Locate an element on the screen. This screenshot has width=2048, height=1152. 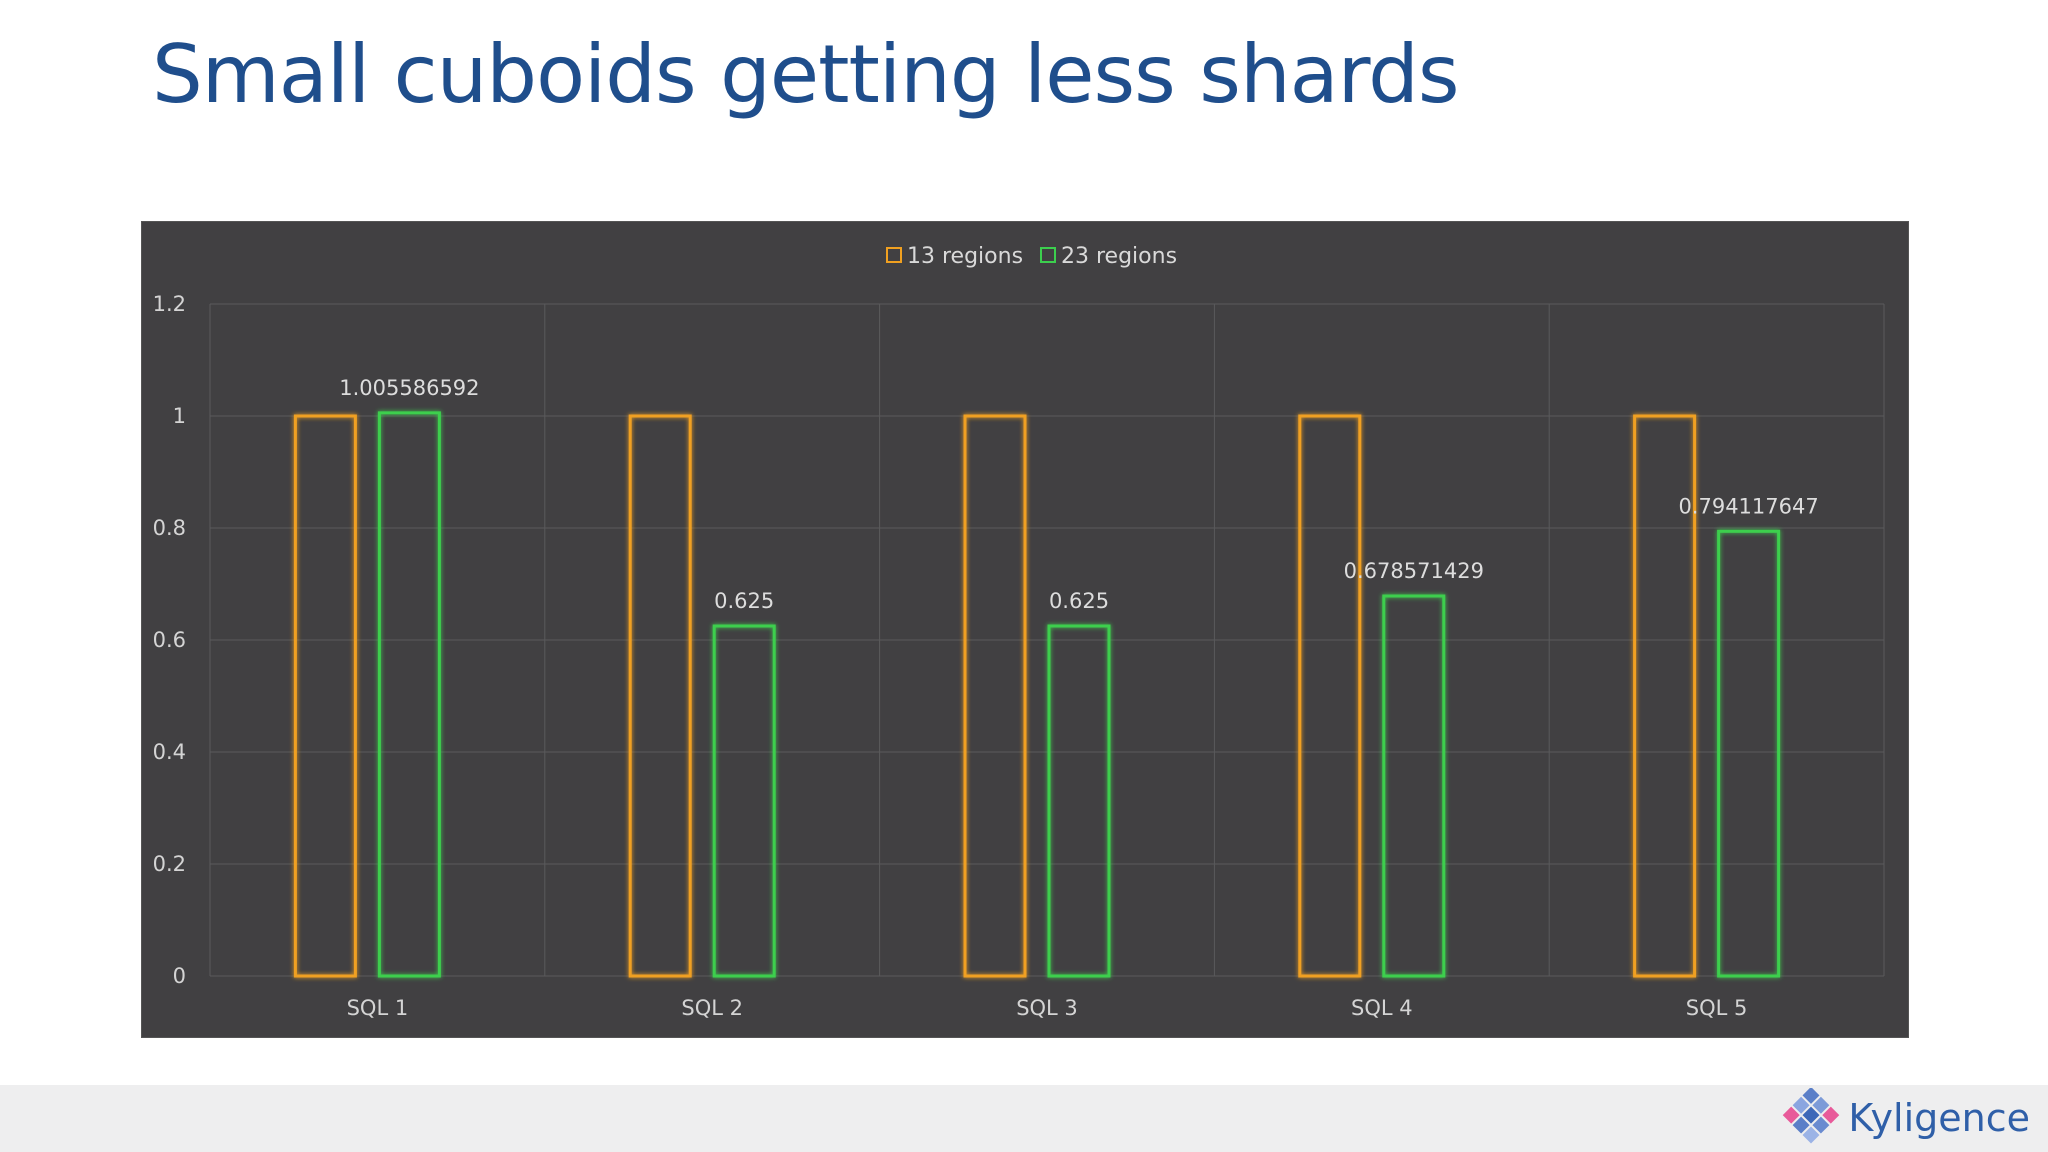
x-tick-label: SQL 5 is located at coordinates (1717, 1008).